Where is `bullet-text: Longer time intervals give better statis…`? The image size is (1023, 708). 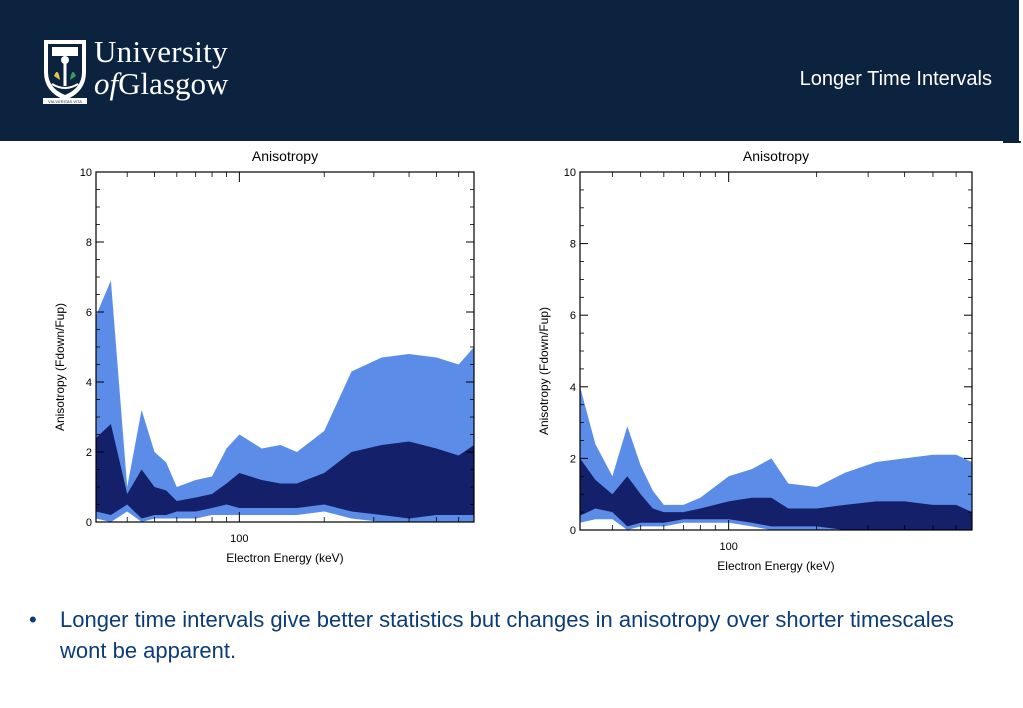 bullet-text: Longer time intervals give better statis… is located at coordinates (507, 635).